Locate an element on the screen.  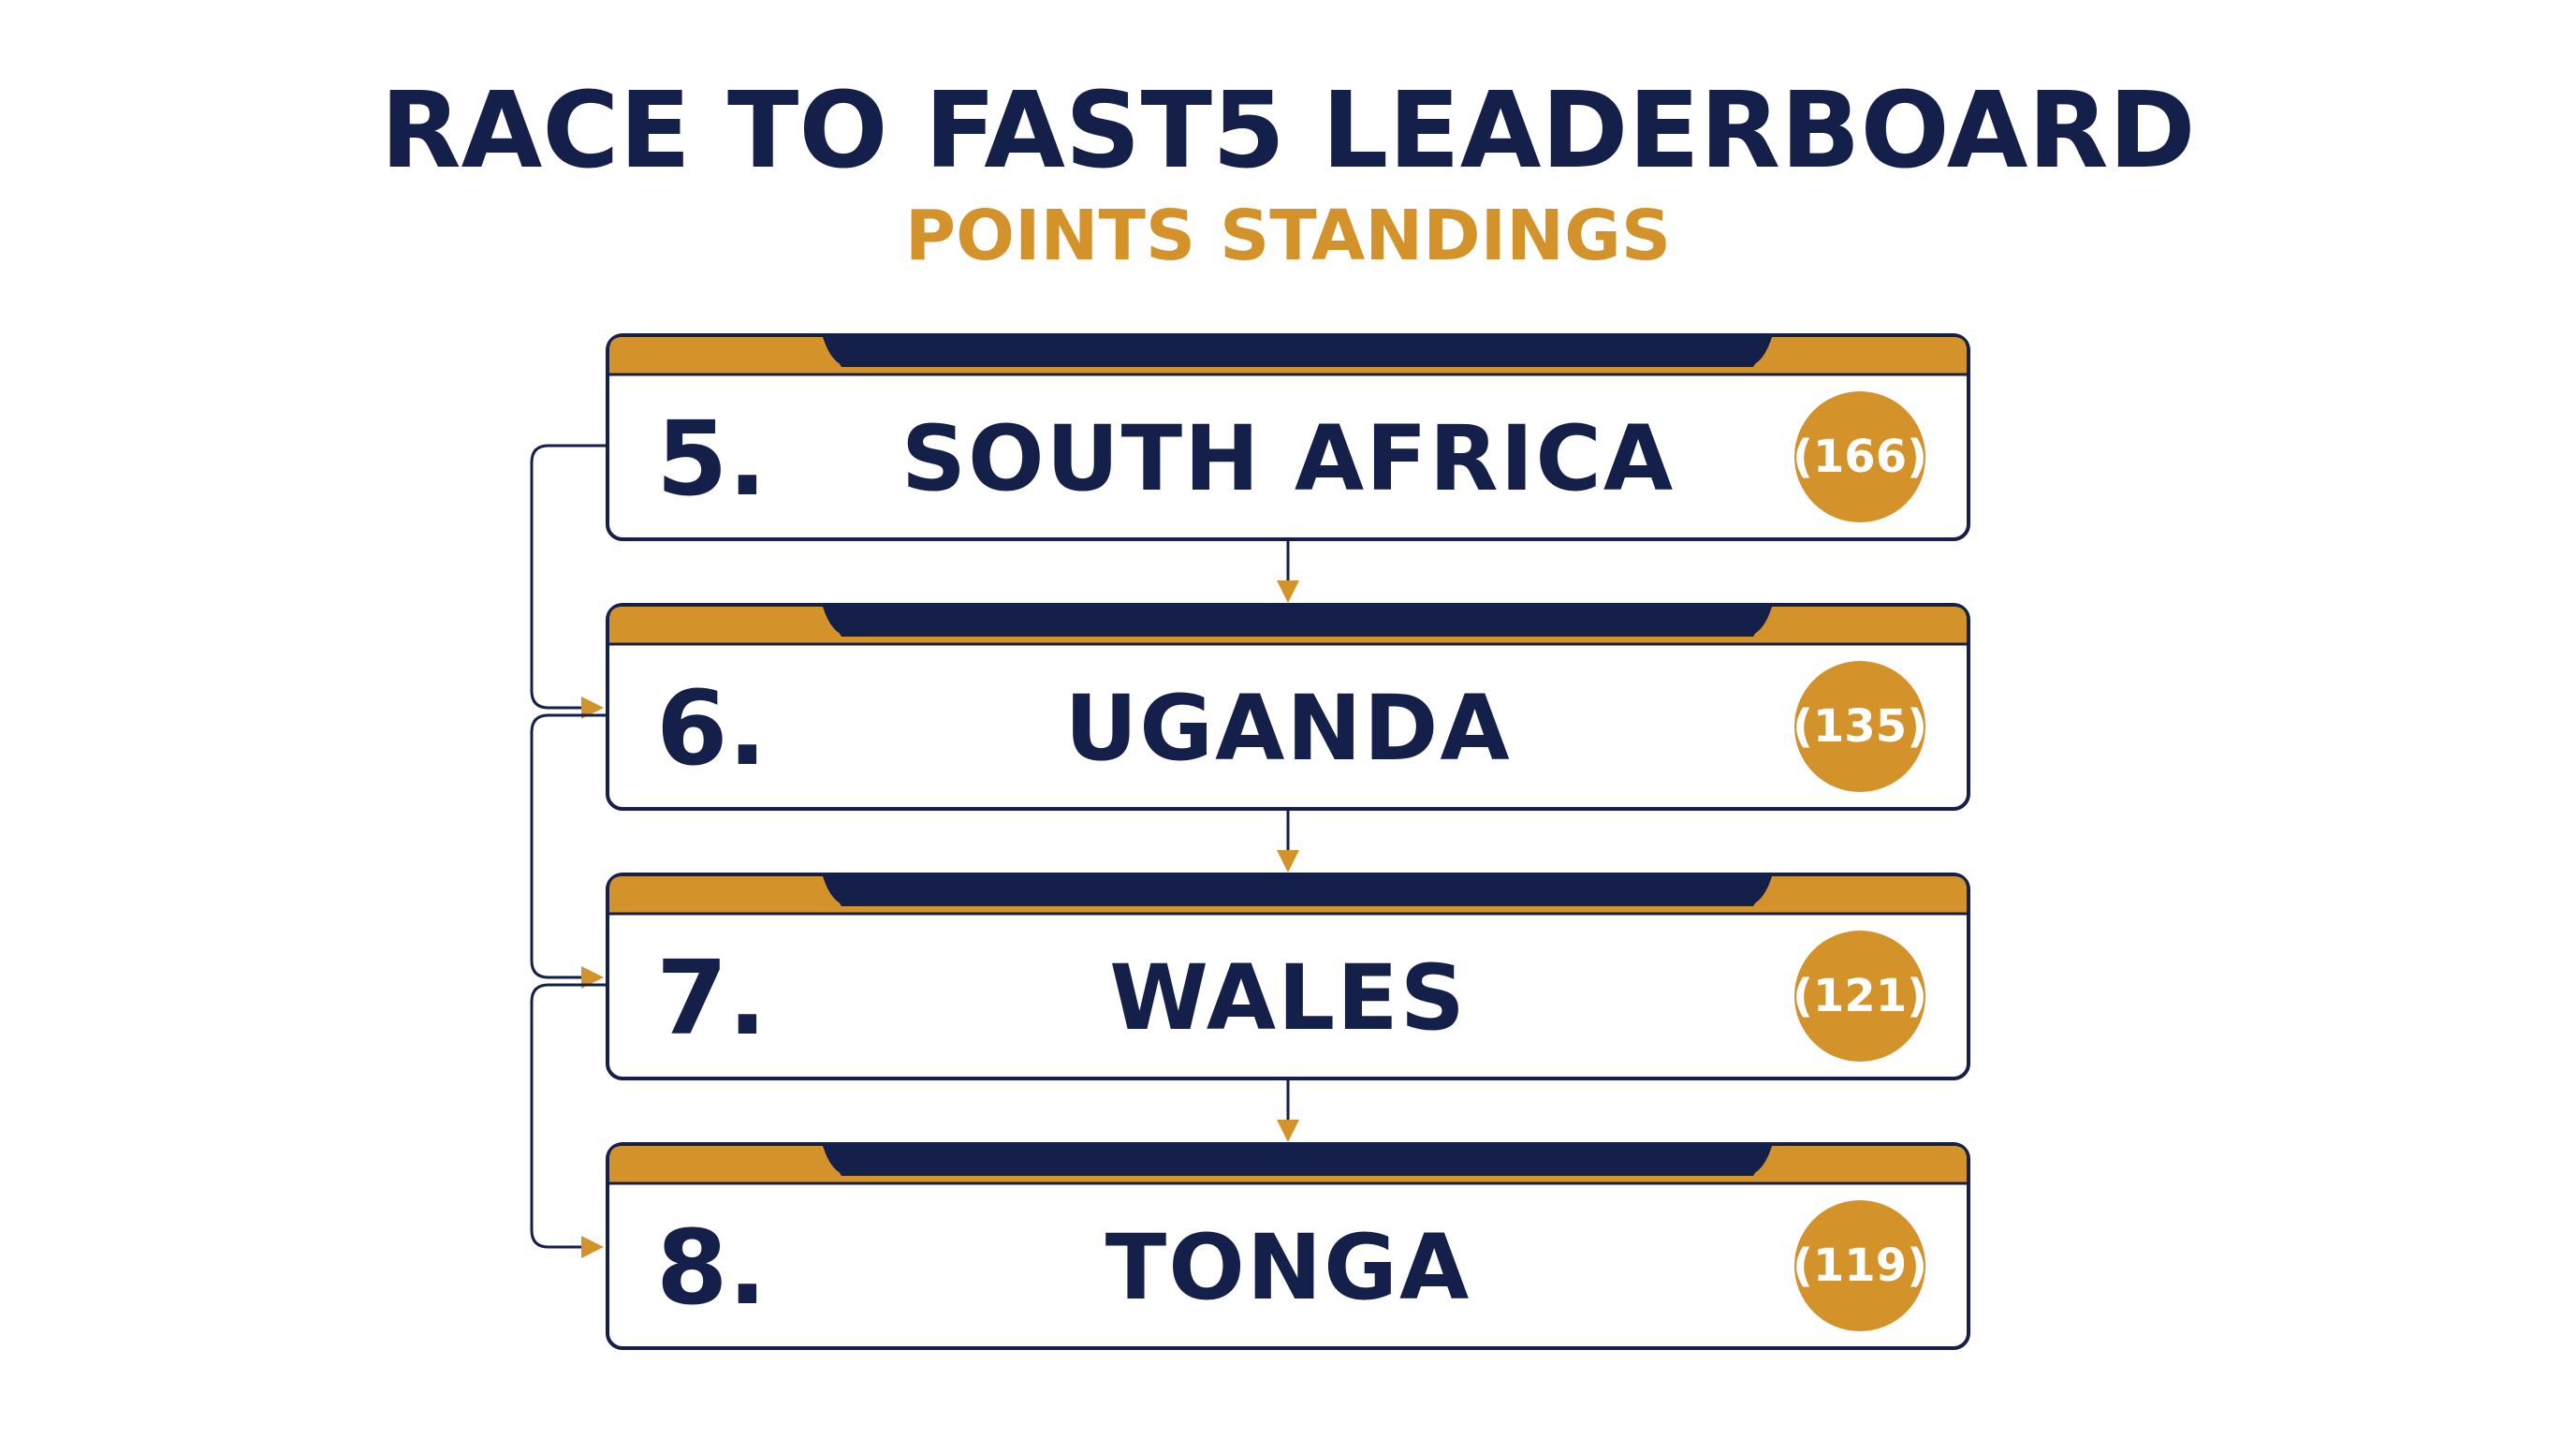
points: (166) is located at coordinates (1860, 457).